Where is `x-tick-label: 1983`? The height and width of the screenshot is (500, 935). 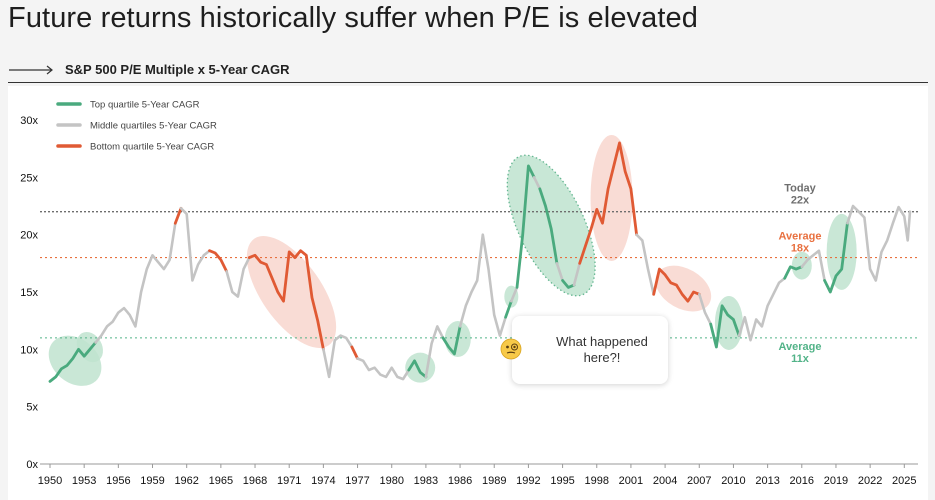
x-tick-label: 1983 is located at coordinates (426, 481).